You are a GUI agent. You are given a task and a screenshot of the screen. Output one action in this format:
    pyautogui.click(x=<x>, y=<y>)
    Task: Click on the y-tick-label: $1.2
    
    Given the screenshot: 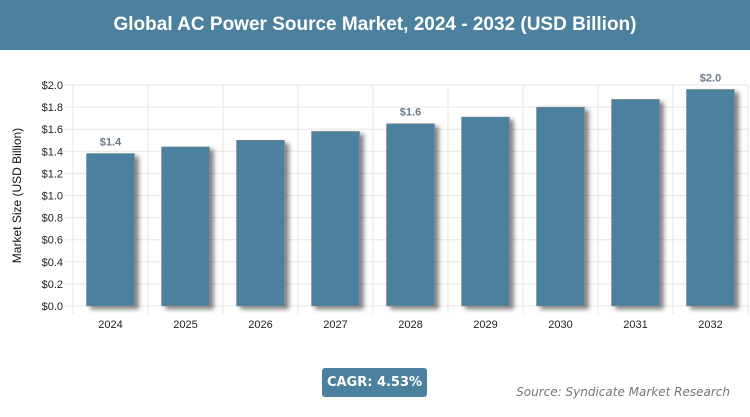 What is the action you would take?
    pyautogui.click(x=52, y=174)
    